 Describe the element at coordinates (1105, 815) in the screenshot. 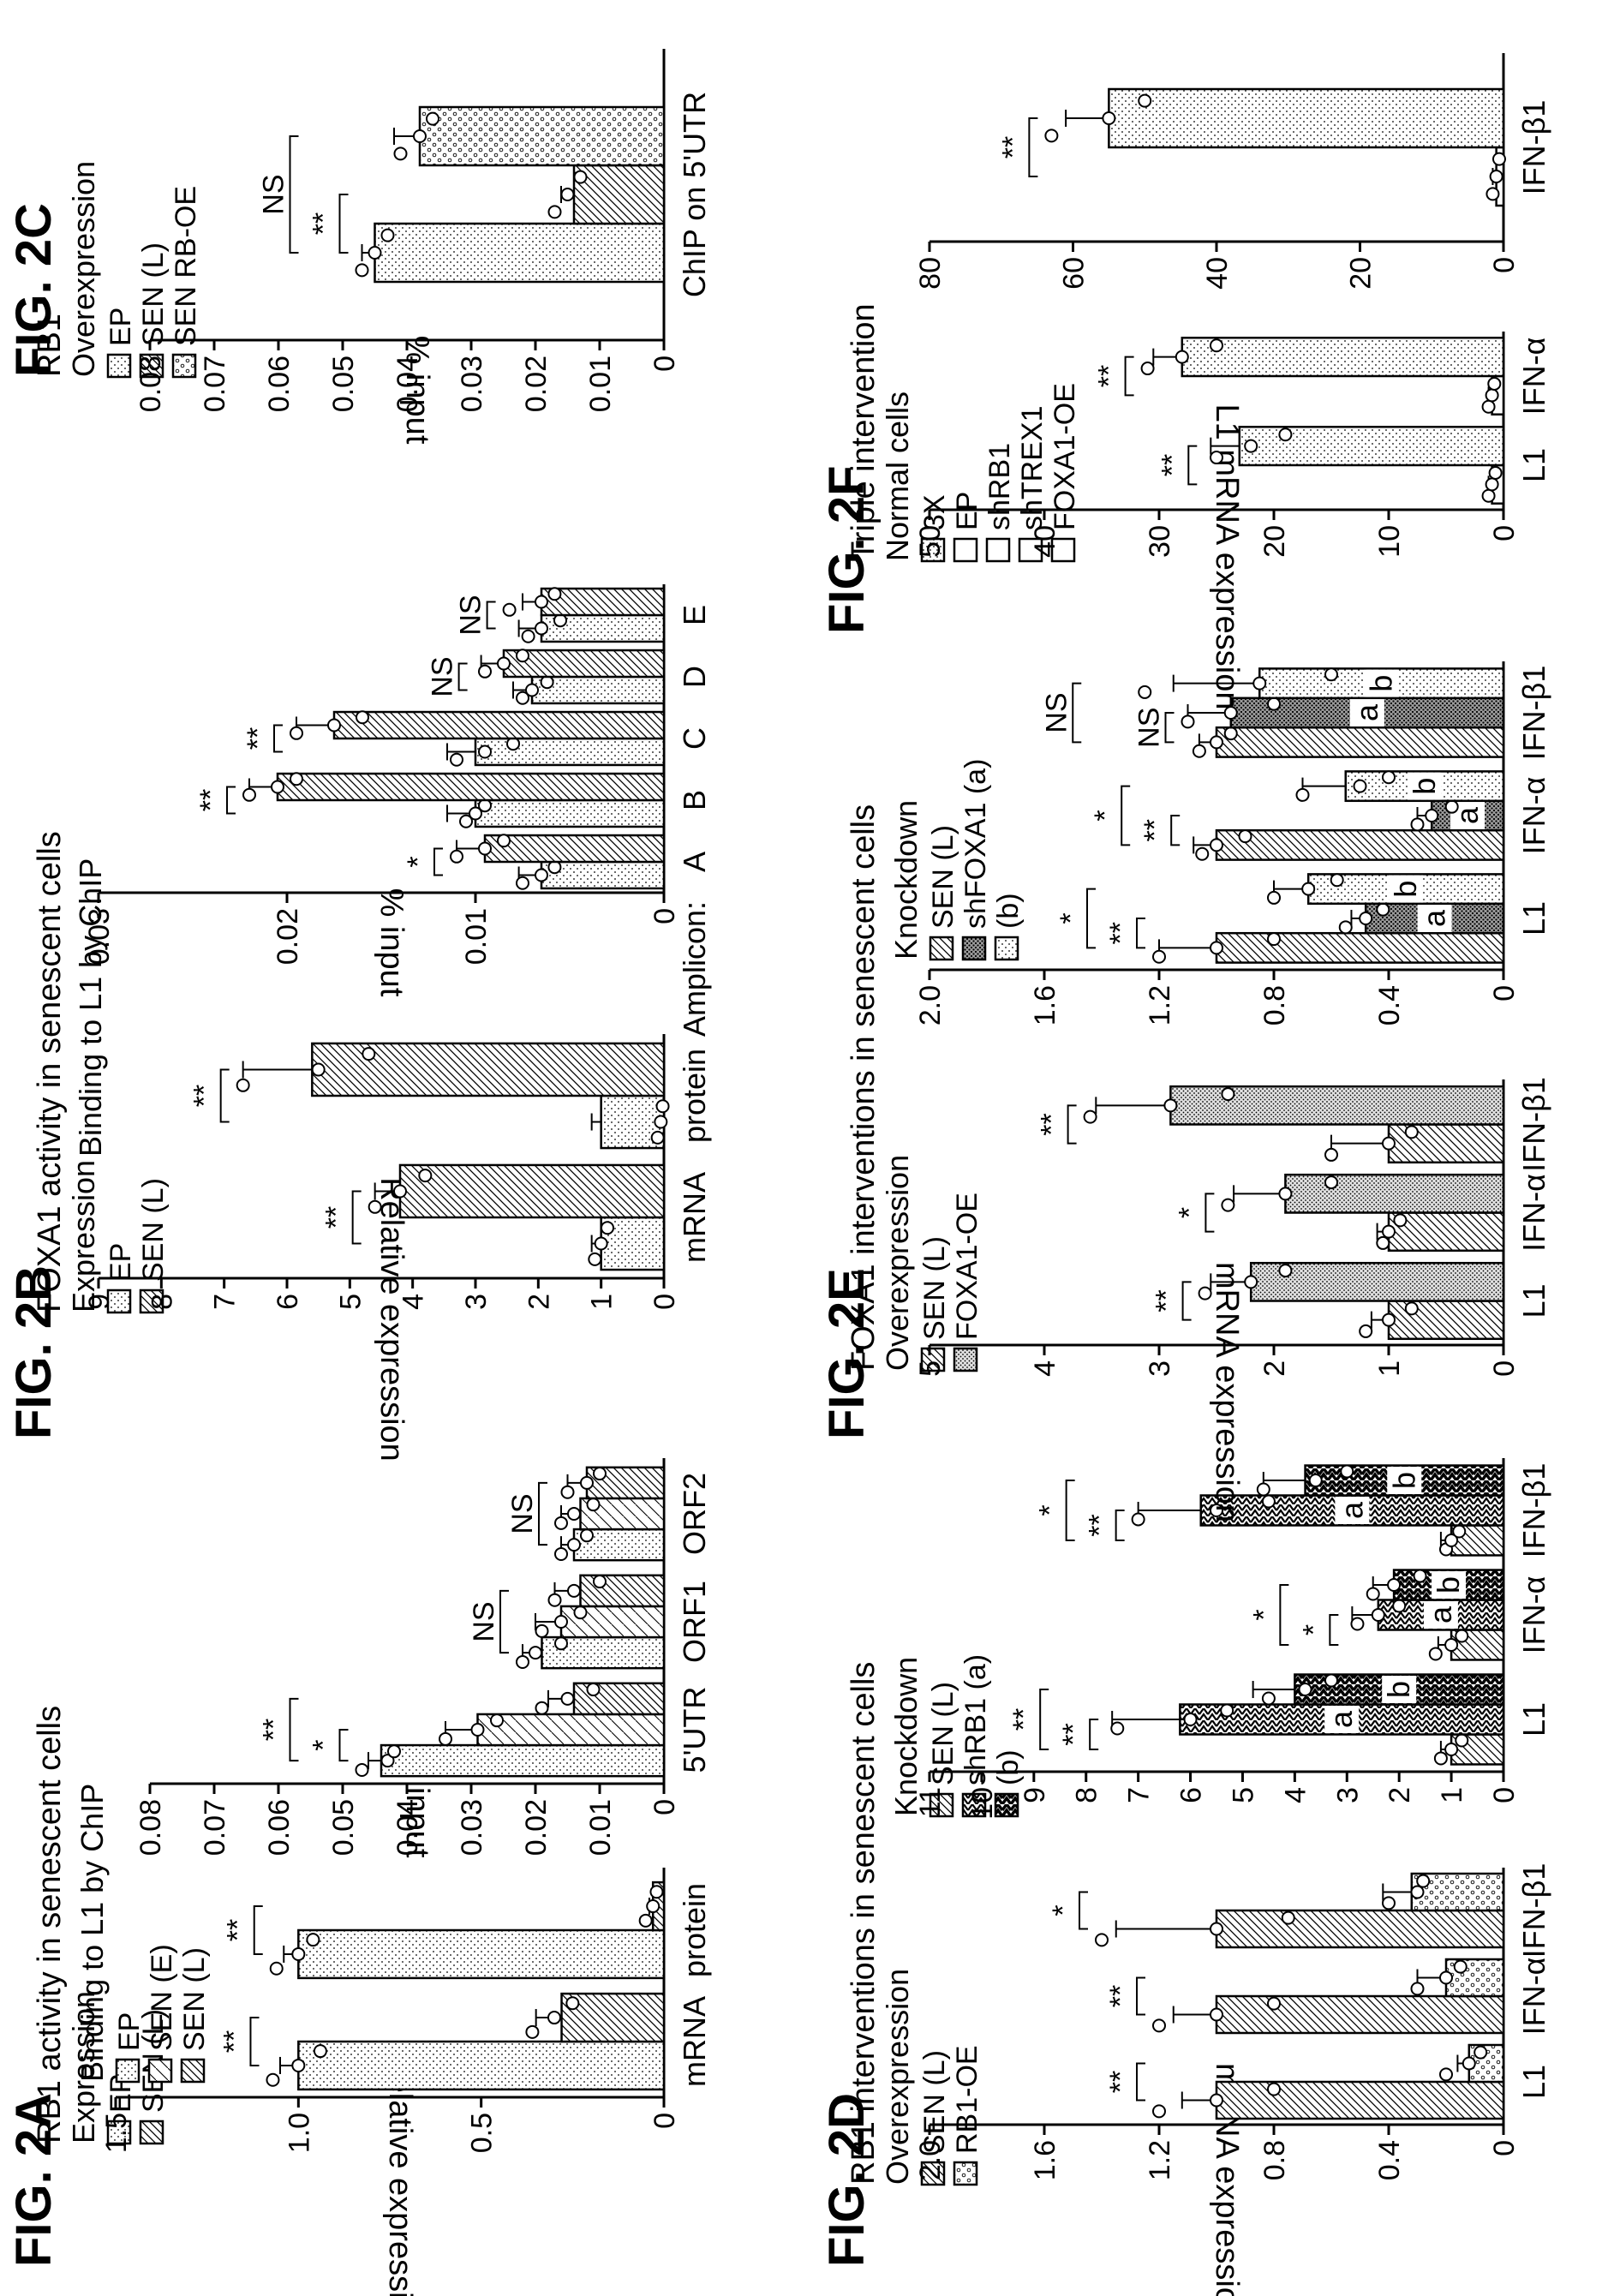

I see `significance-label: *` at that location.